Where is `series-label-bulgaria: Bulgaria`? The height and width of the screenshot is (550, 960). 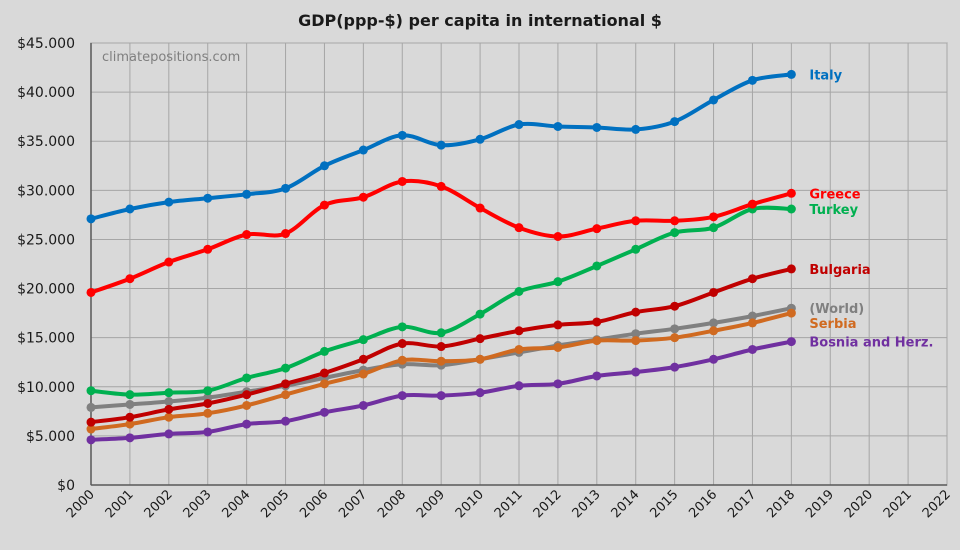 series-label-bulgaria: Bulgaria is located at coordinates (839, 270).